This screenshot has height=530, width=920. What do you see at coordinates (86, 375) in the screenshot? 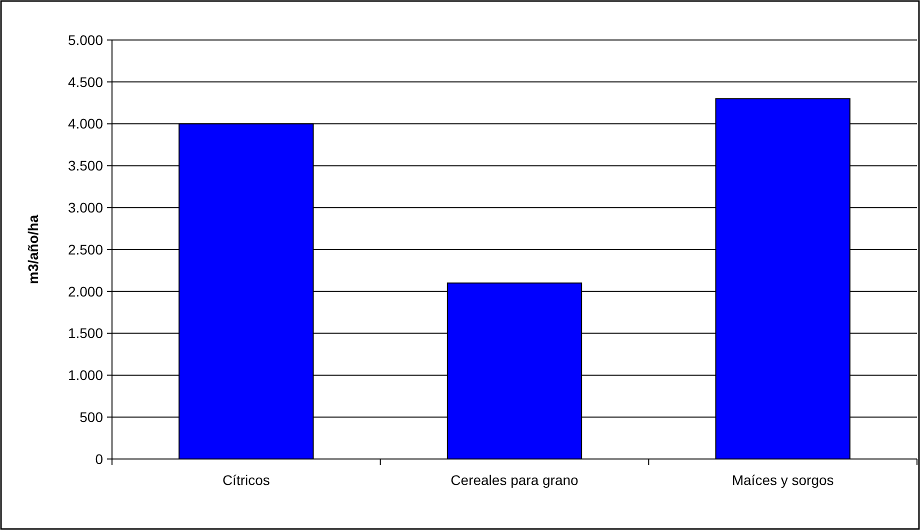
I see `y-tick-label: 1.000` at bounding box center [86, 375].